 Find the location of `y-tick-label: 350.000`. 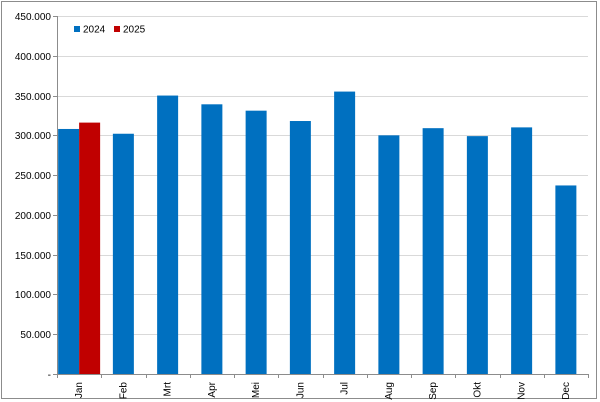

y-tick-label: 350.000 is located at coordinates (33, 97).